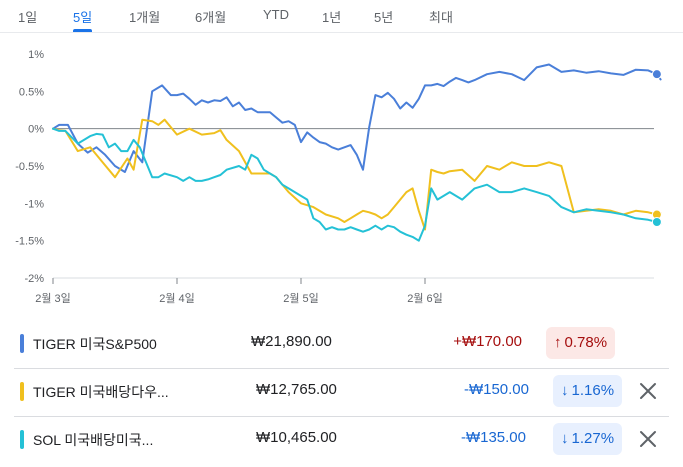 This screenshot has width=683, height=467. What do you see at coordinates (291, 341) in the screenshot?
I see `holding-price: ₩21,890.00` at bounding box center [291, 341].